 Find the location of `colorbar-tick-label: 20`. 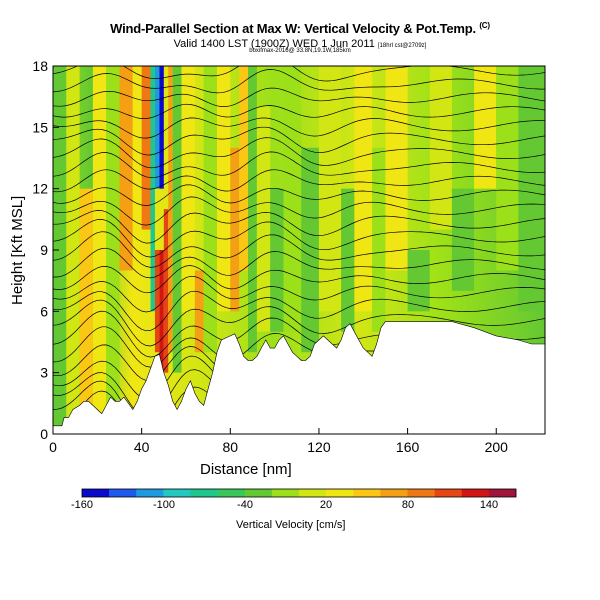

colorbar-tick-label: 20 is located at coordinates (326, 505).